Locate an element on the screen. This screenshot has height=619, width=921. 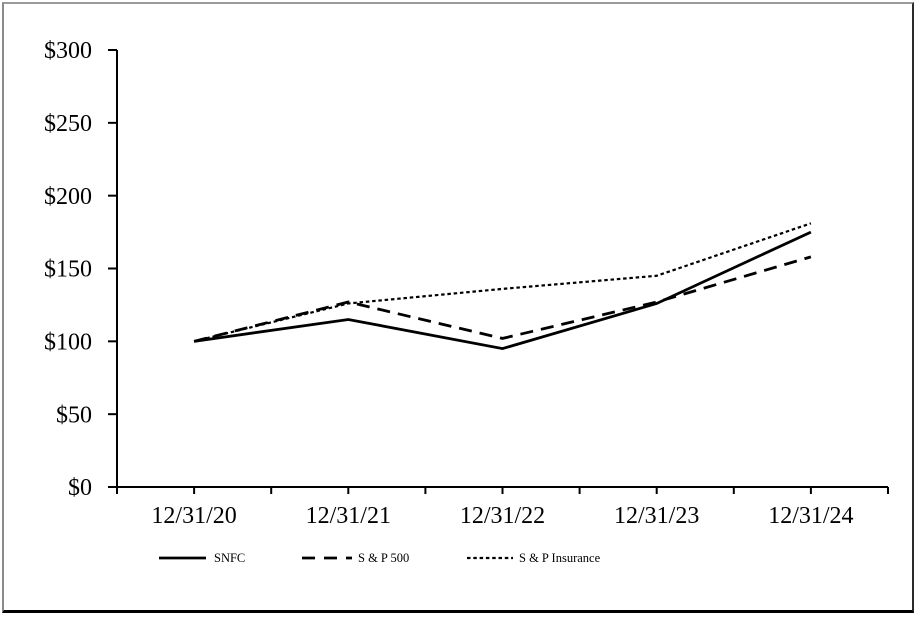
y-tick-label: $50 is located at coordinates (74, 415).